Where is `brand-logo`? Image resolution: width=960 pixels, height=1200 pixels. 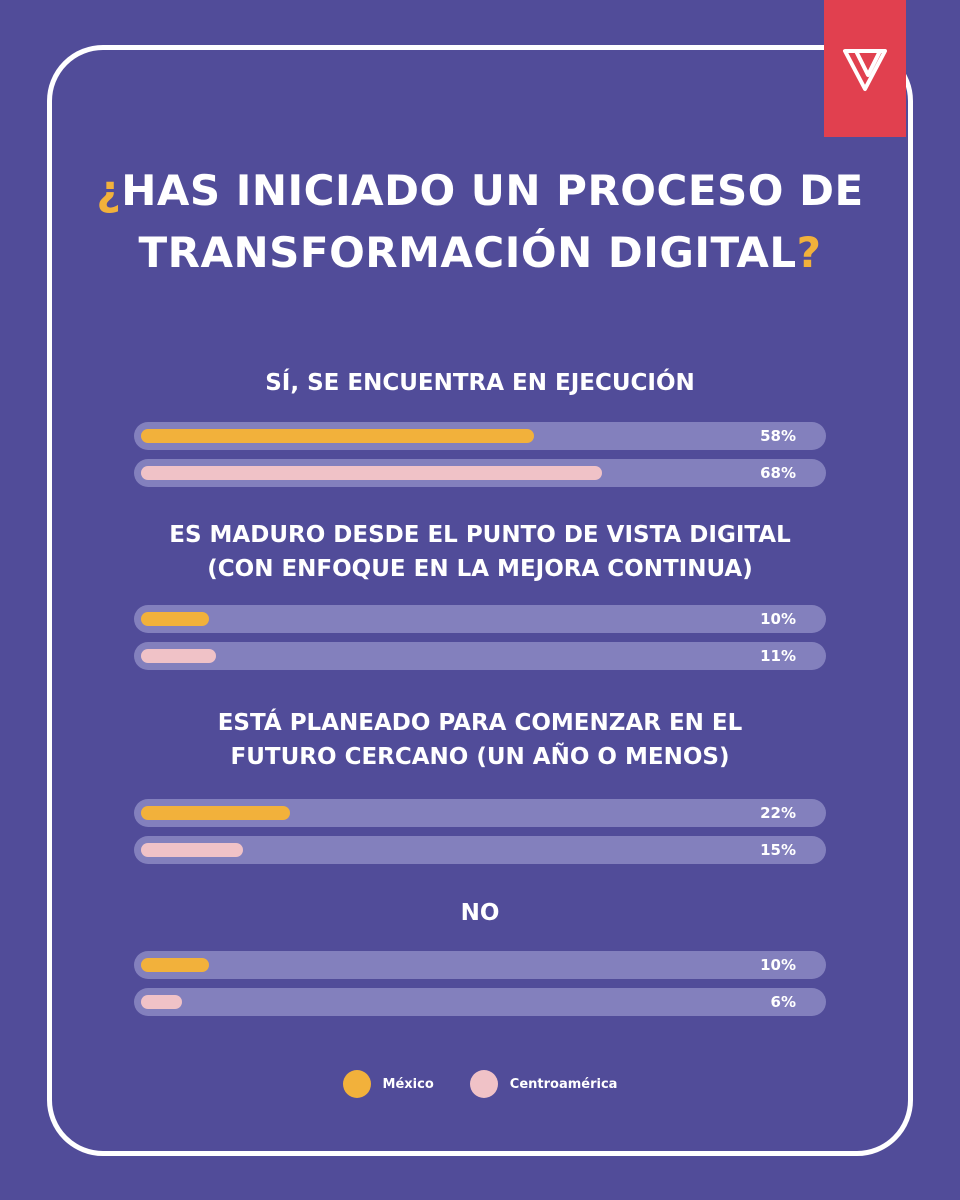 brand-logo is located at coordinates (865, 68).